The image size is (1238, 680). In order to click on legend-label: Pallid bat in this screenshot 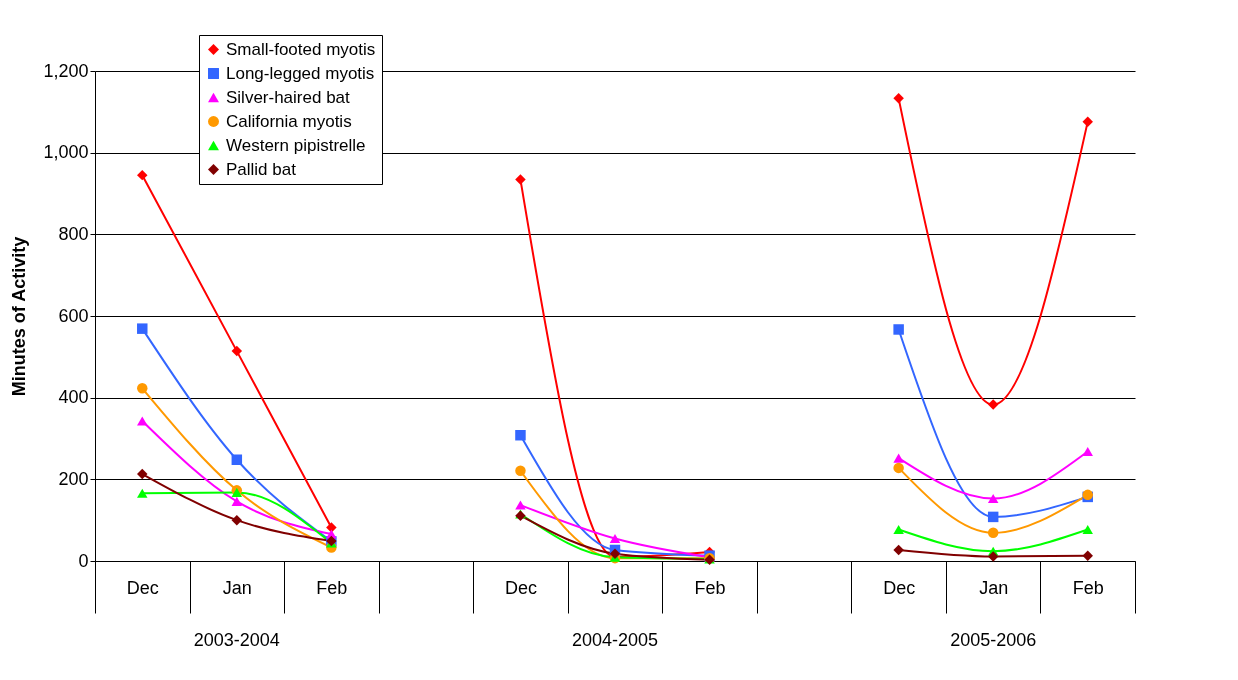, I will do `click(261, 169)`.